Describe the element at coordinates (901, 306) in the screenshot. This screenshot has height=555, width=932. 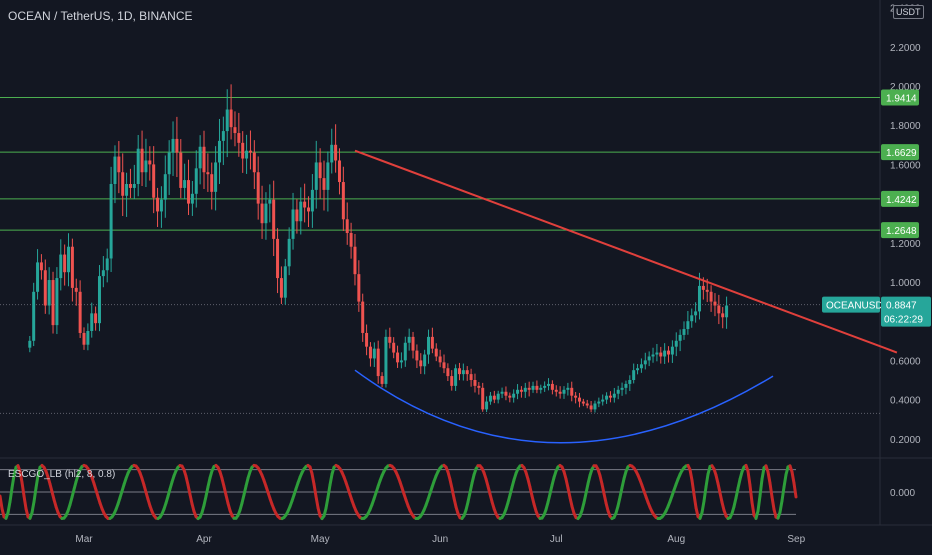
I see `current-price-label: 0.8847` at that location.